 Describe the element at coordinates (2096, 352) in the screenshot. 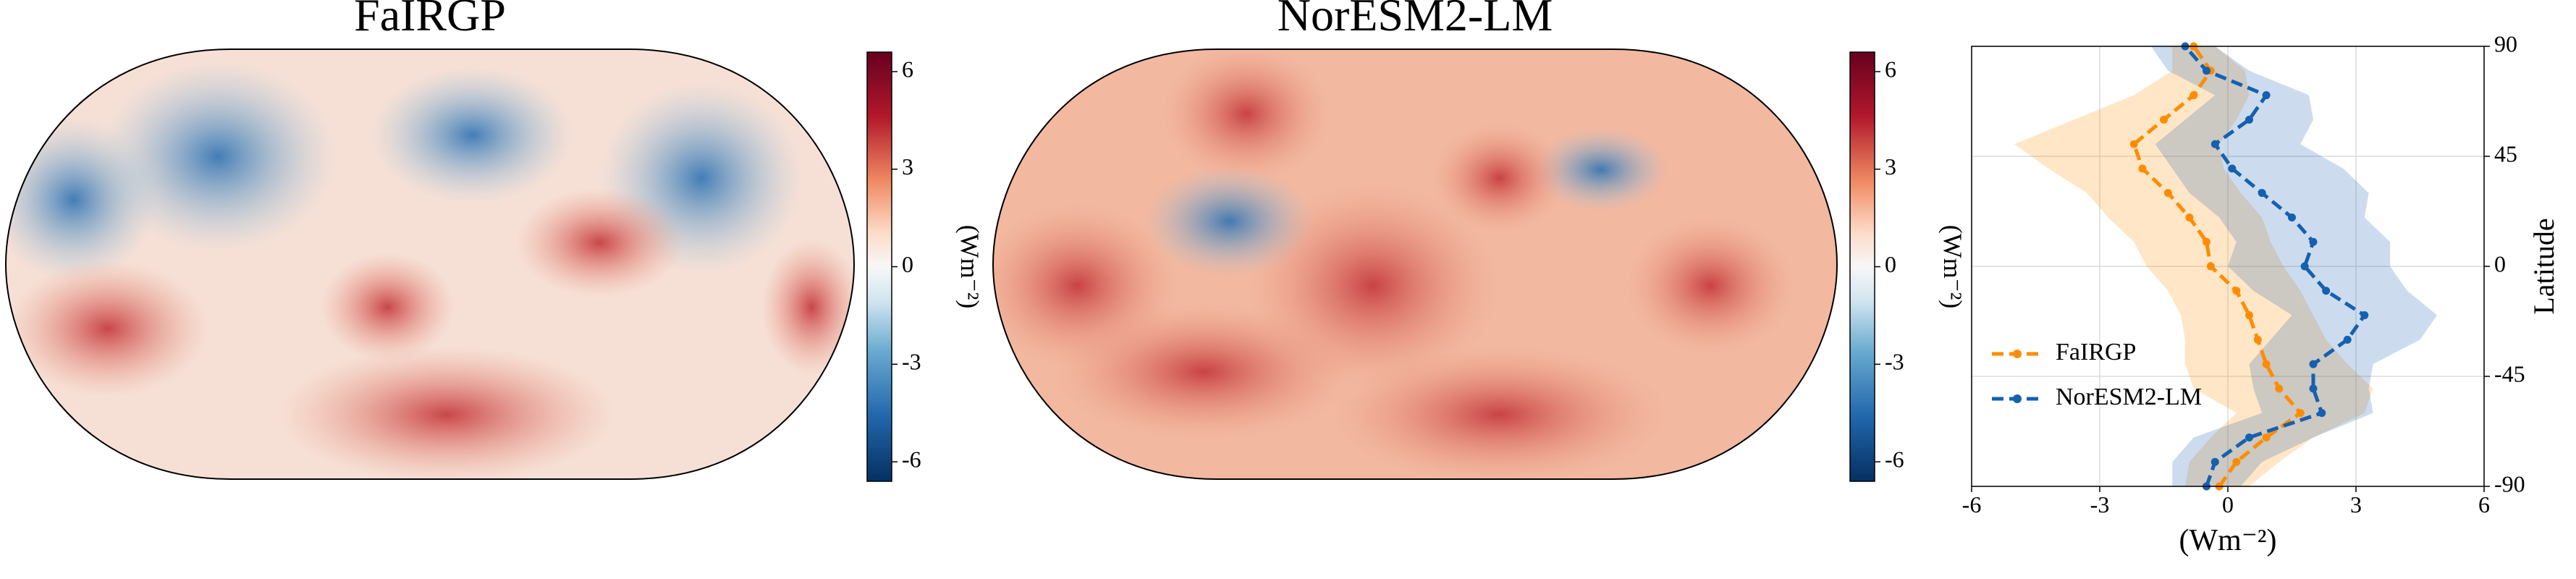

I see `legend-label: FaIRGP` at that location.